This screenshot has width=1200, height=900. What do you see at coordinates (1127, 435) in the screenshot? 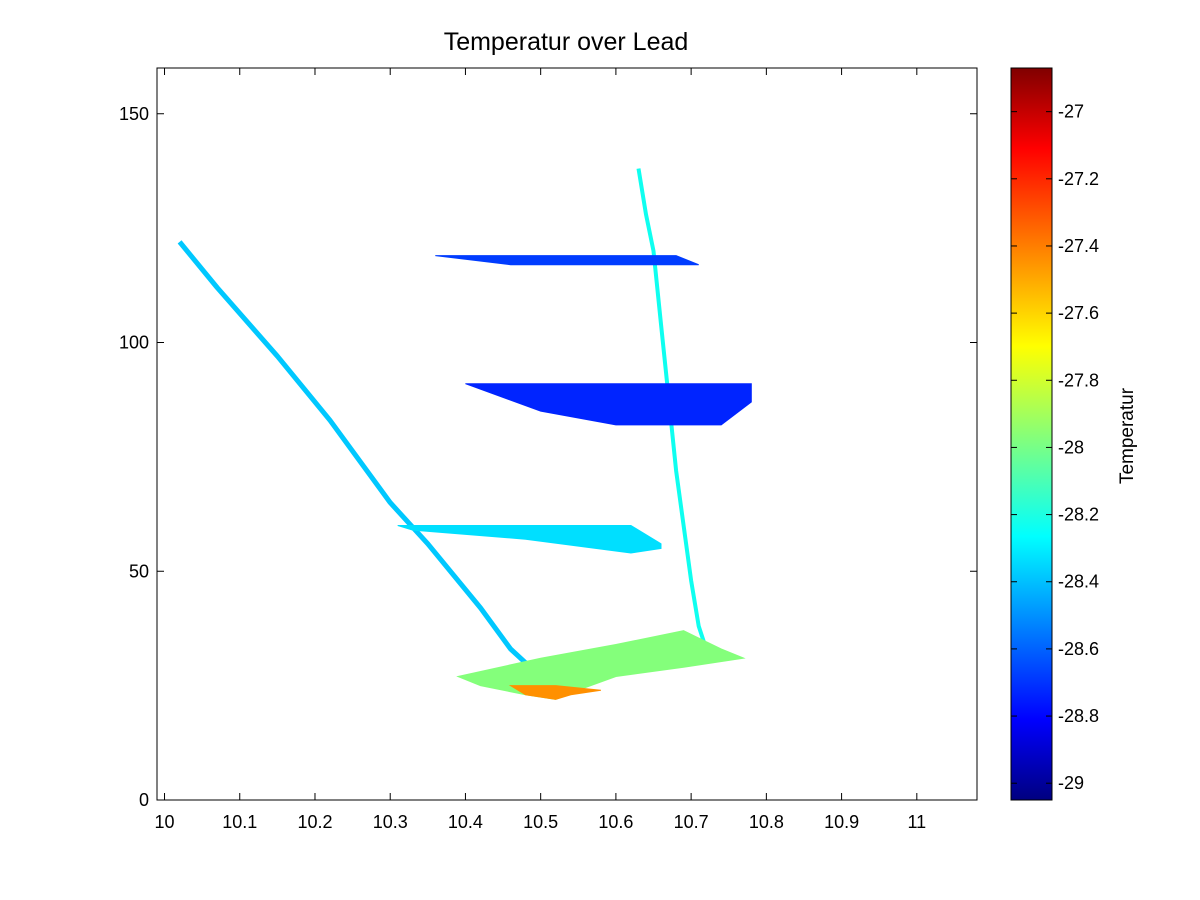
I see `colorbar-label: Temperatur` at bounding box center [1127, 435].